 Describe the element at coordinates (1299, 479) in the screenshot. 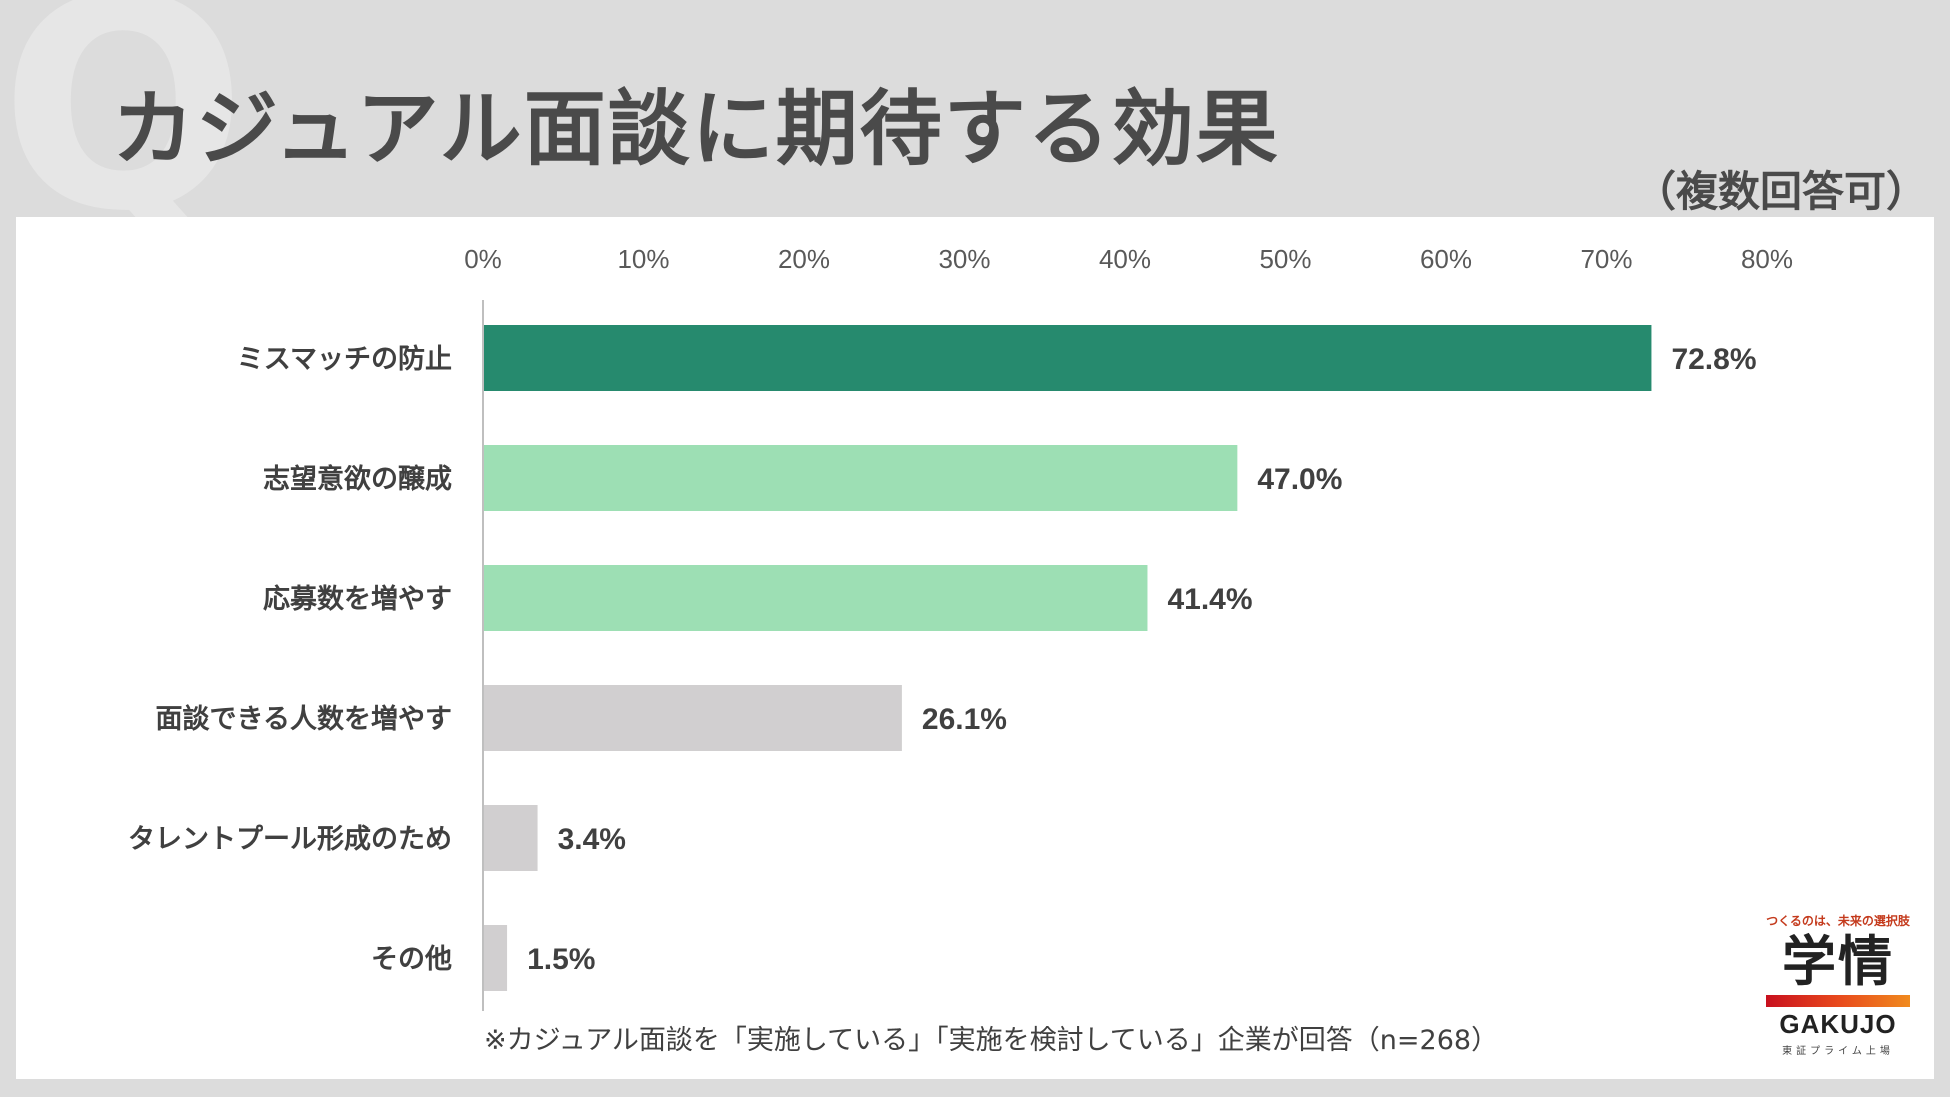

I see `value-label-1: 47.0%` at that location.